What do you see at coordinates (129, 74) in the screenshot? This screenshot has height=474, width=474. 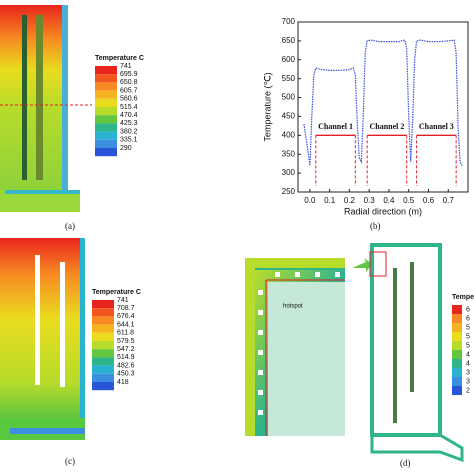 I see `legend-label: 695.9` at bounding box center [129, 74].